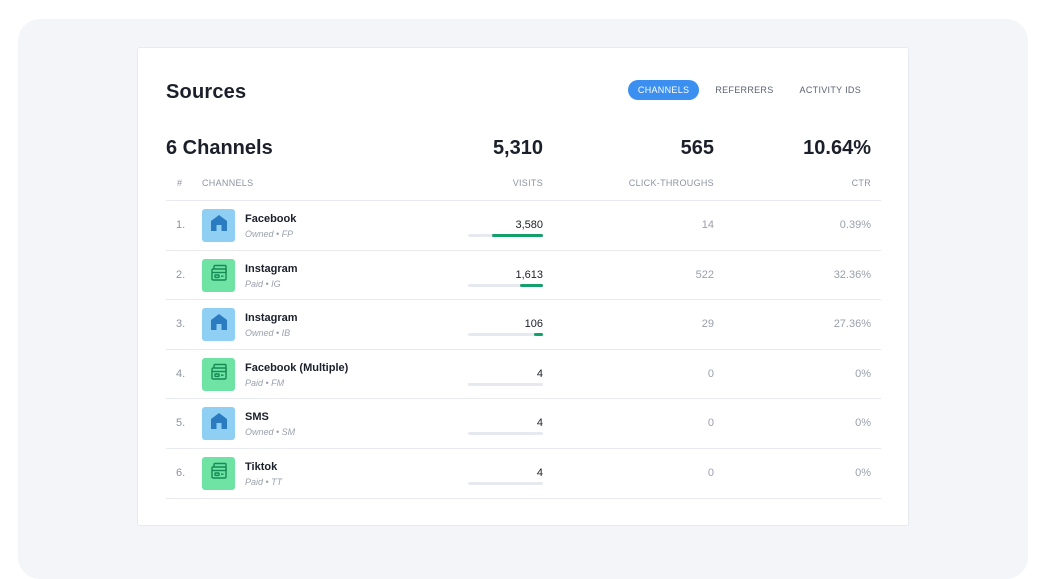 Image resolution: width=1046 pixels, height=579 pixels. Describe the element at coordinates (852, 274) in the screenshot. I see `ctr-value: 32.36%` at that location.